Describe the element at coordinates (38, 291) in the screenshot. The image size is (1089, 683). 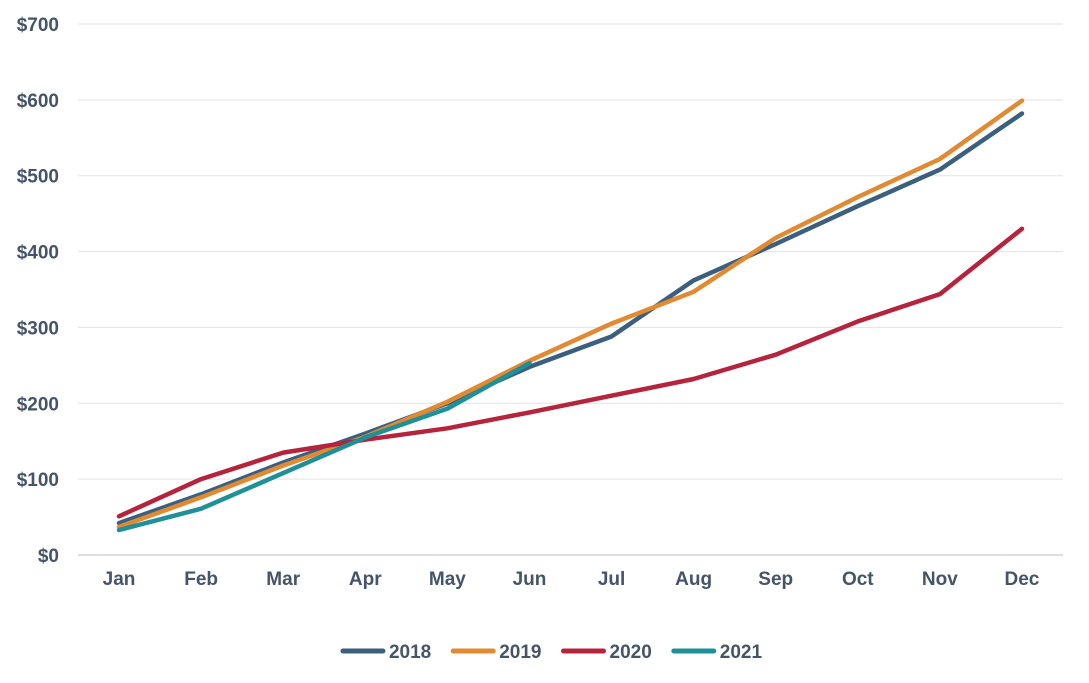
I see `y-axis-ticks: $0 $100 $200 $300 $400 $500 $600 $700` at that location.